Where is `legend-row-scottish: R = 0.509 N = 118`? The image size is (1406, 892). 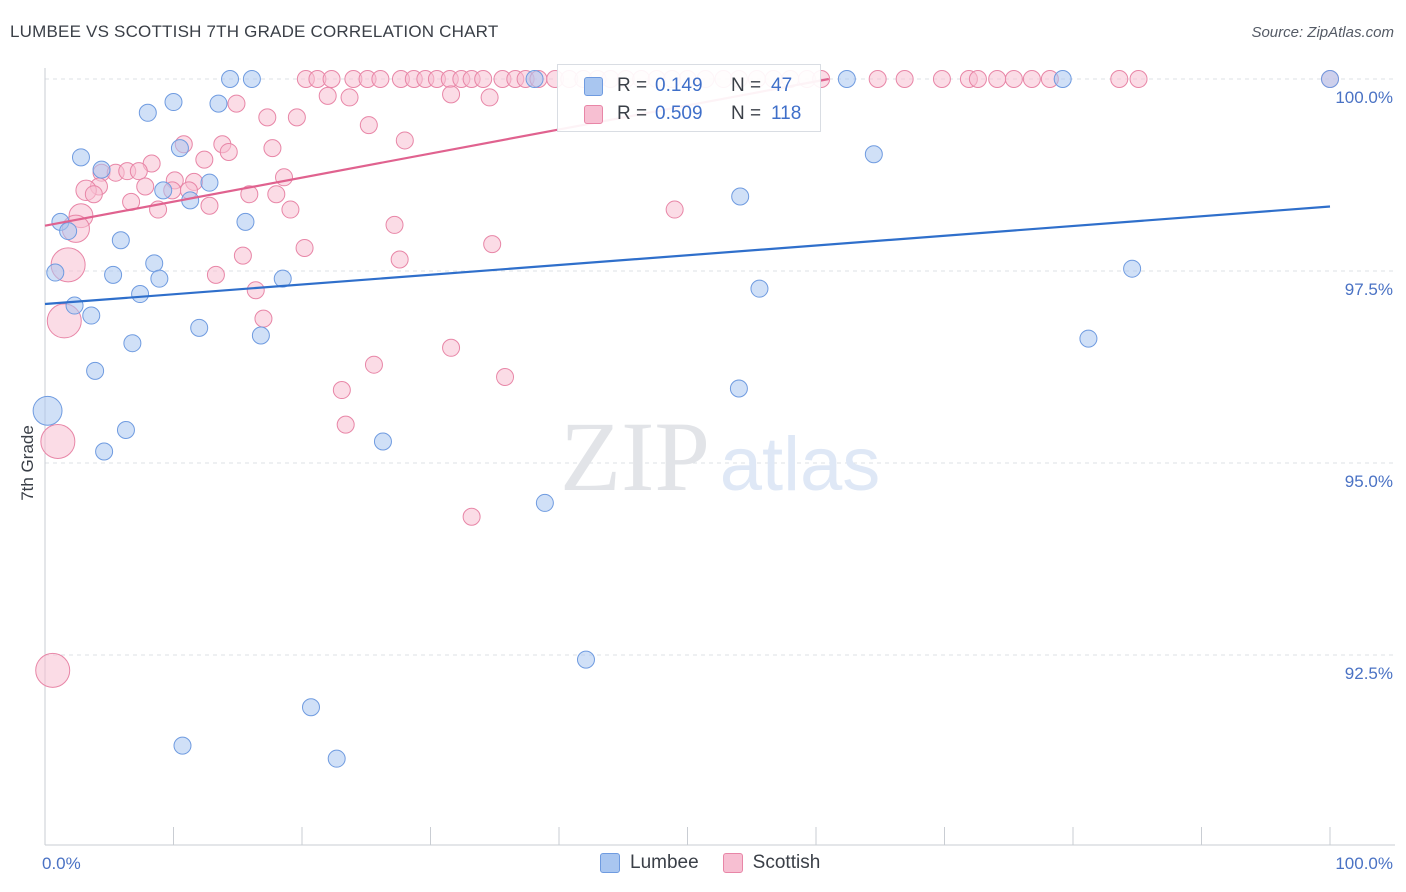 legend-row-scottish: R = 0.509 N = 118 is located at coordinates (692, 114).